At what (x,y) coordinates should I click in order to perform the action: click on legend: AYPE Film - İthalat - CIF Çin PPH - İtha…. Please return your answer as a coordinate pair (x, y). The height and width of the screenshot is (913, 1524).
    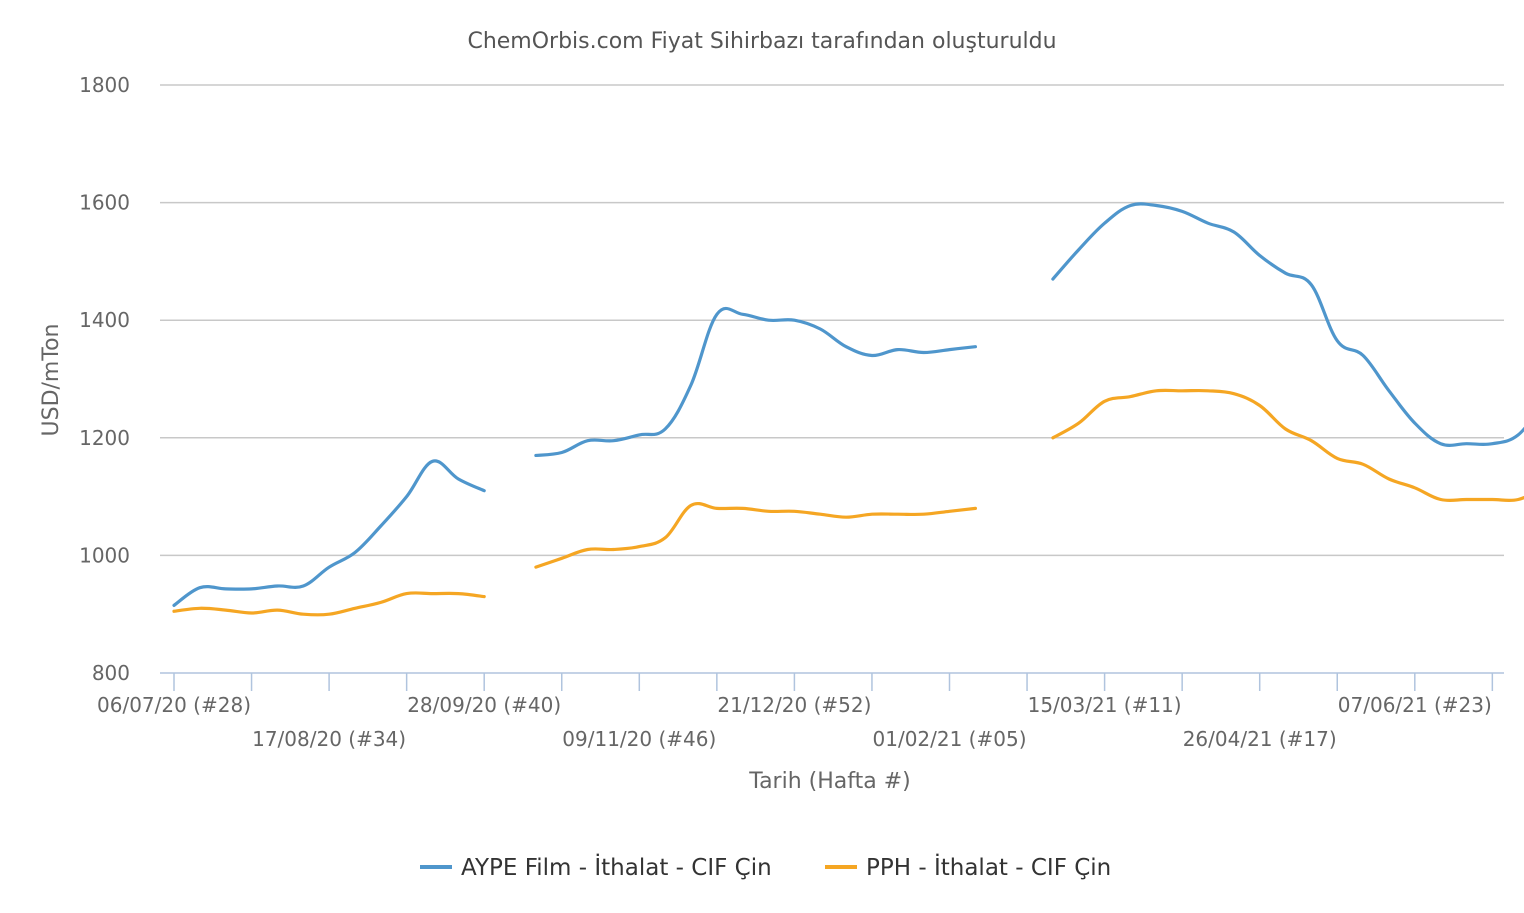
    Looking at the image, I should click on (765, 867).